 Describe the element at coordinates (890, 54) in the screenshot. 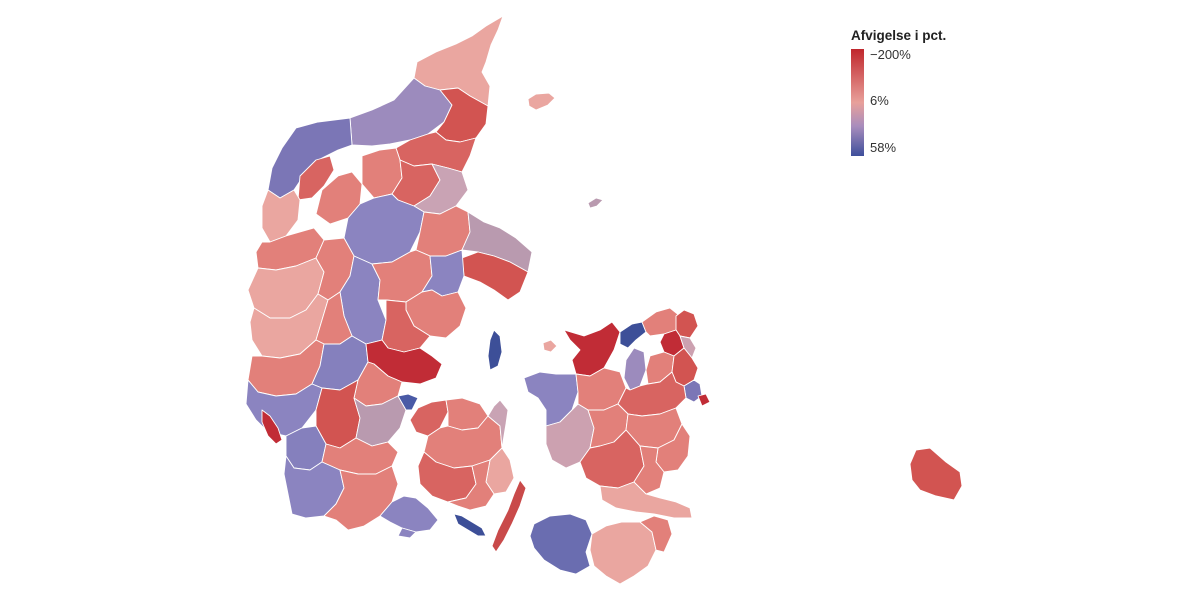

I see `legend-label-min: −200%` at that location.